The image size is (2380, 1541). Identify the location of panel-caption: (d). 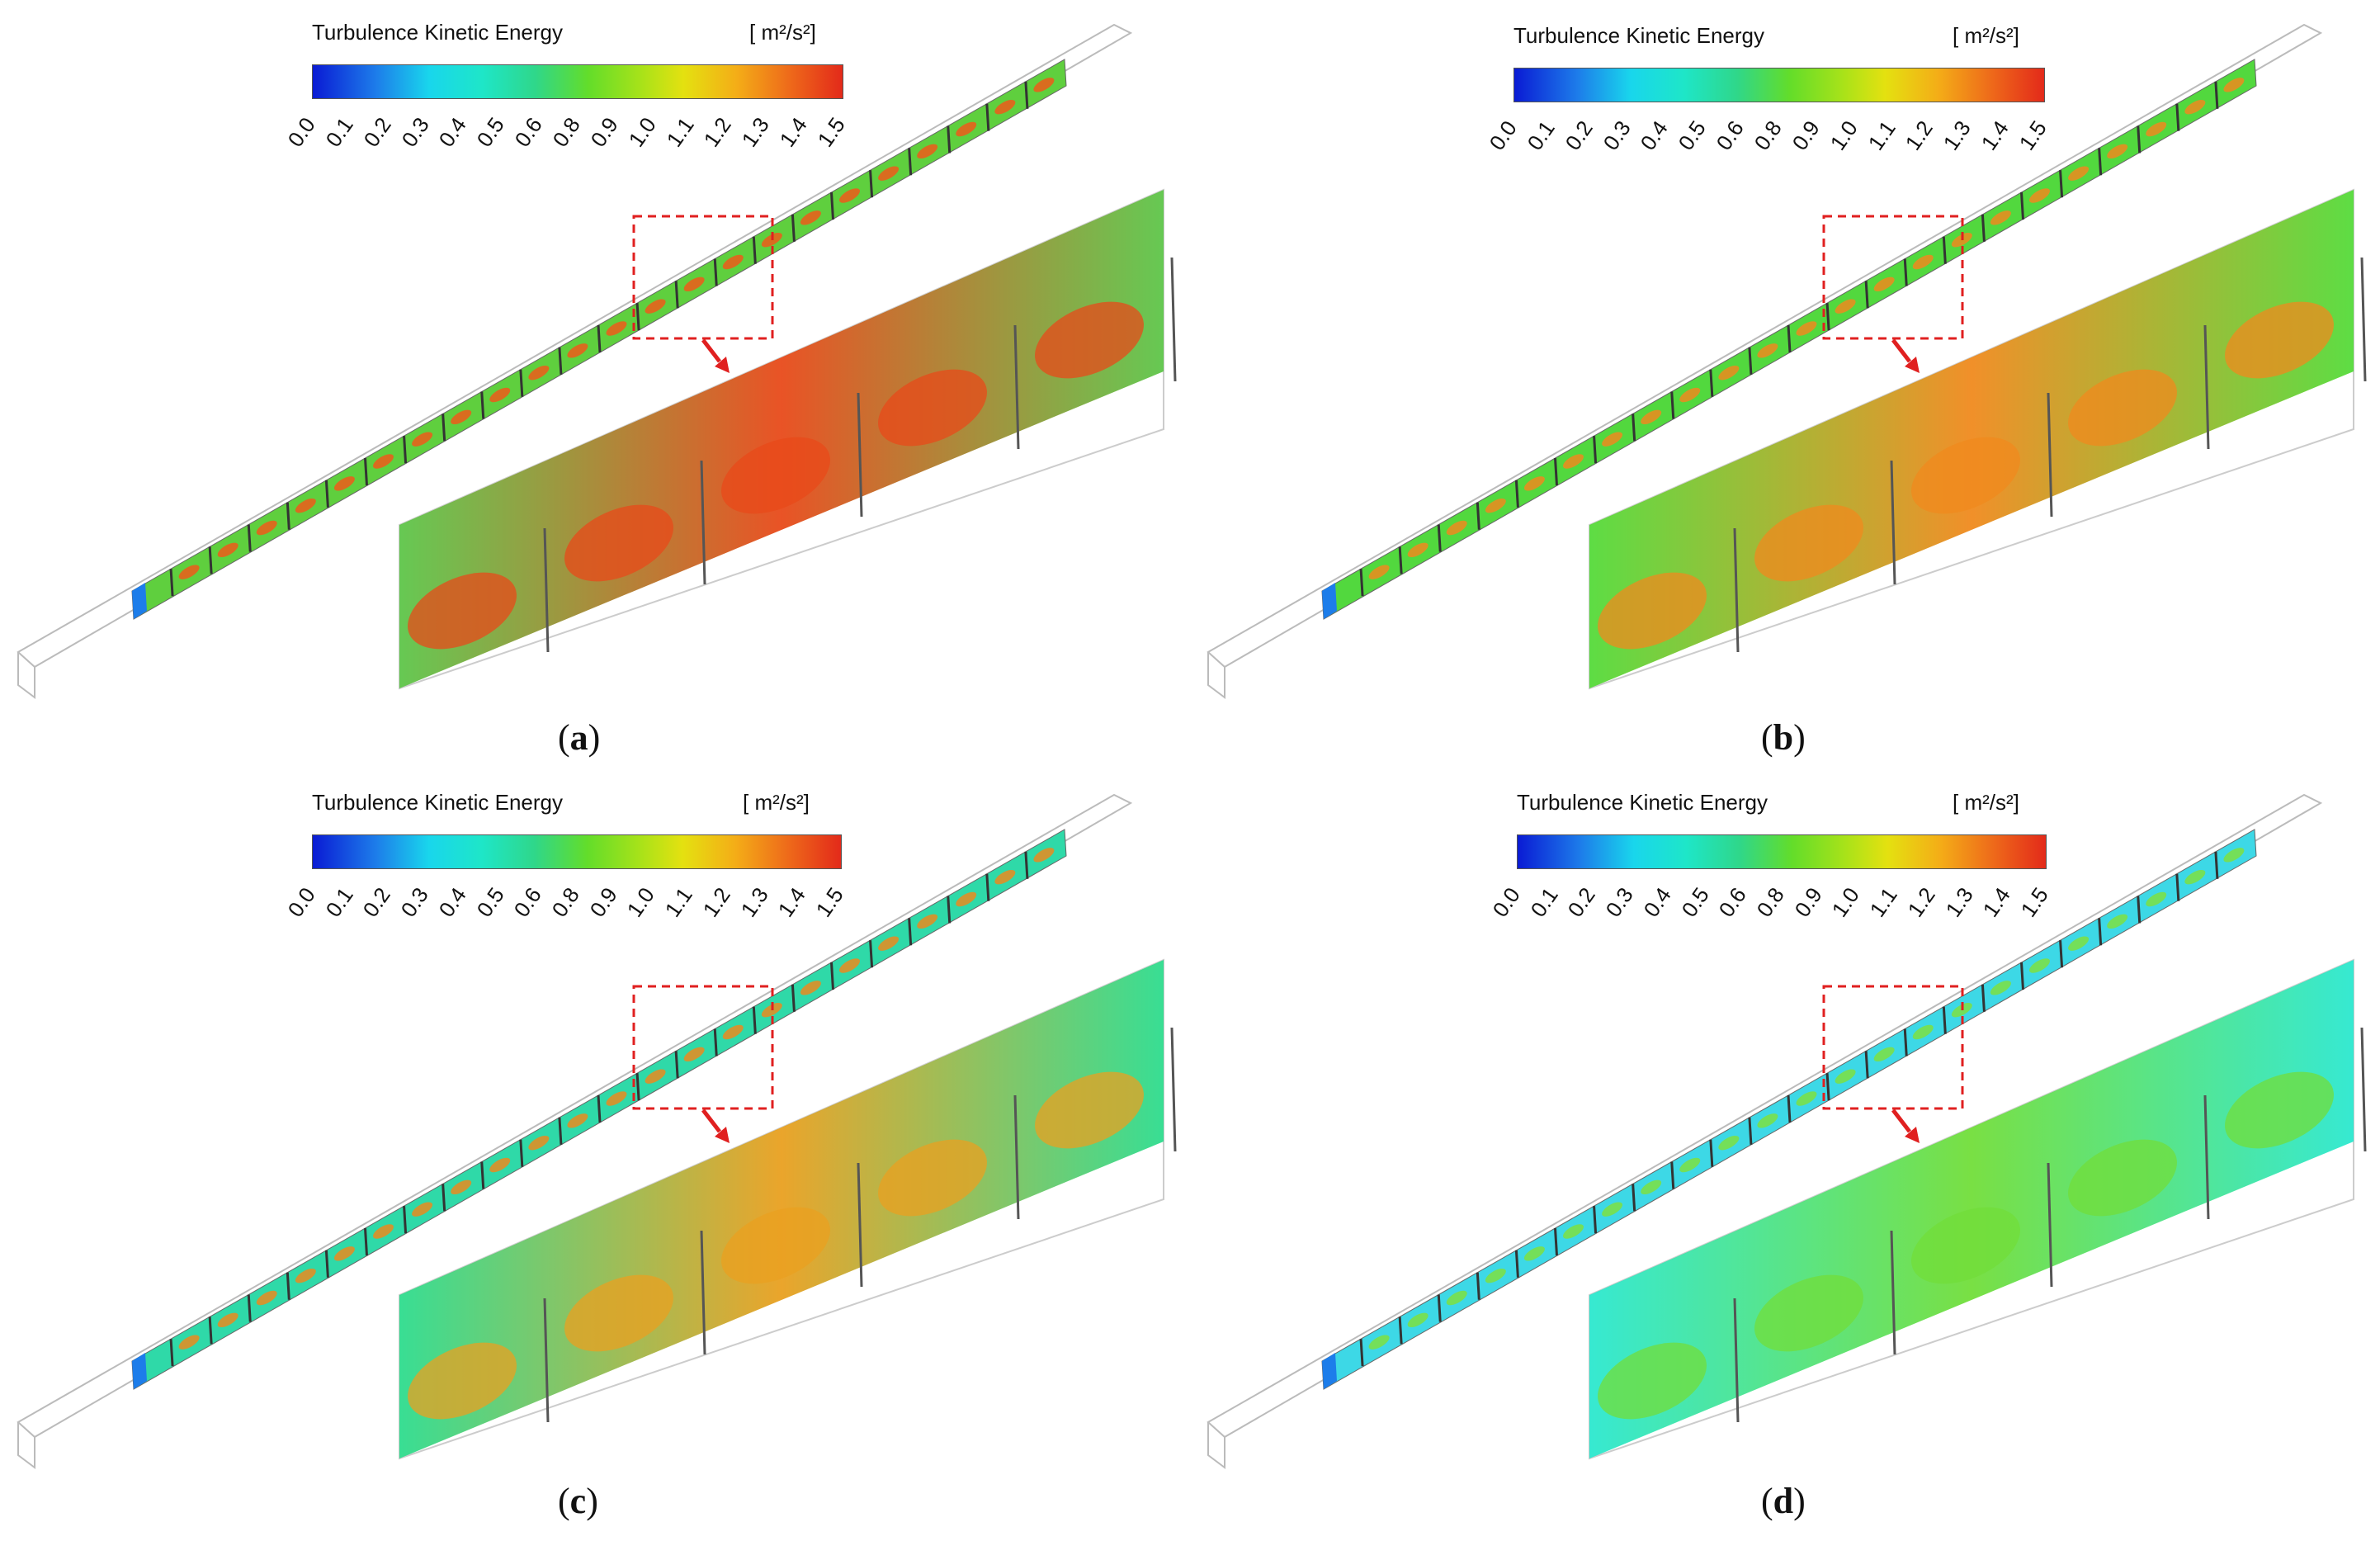
(1783, 1501).